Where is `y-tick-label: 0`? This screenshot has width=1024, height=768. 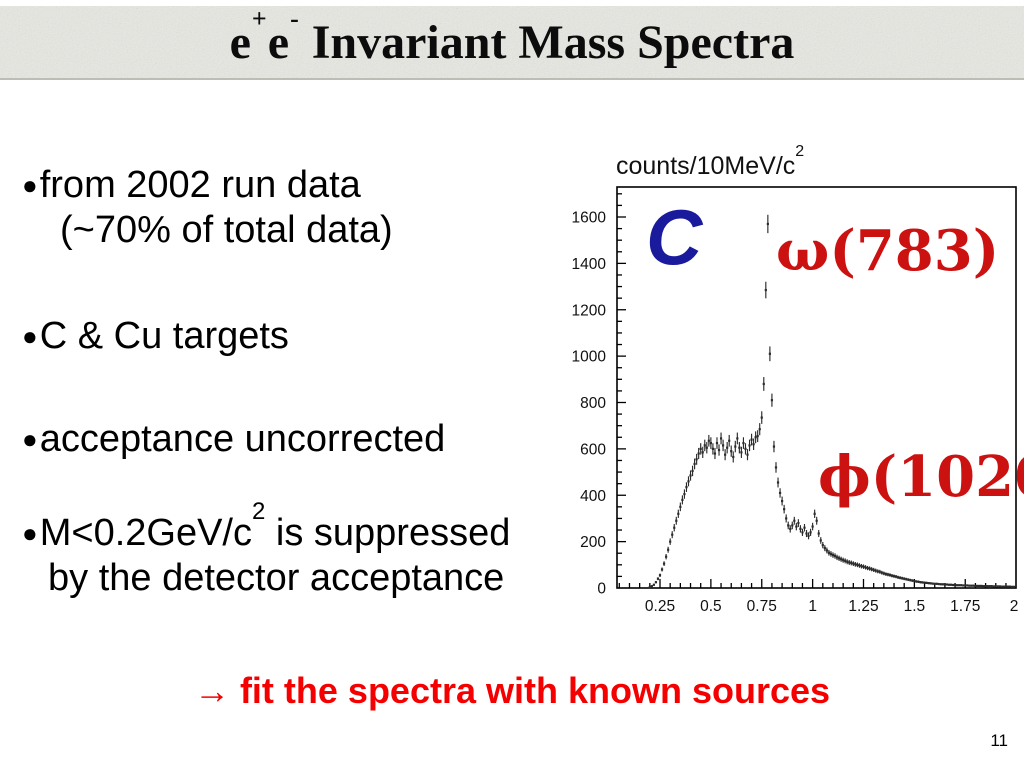
y-tick-label: 0 is located at coordinates (601, 589).